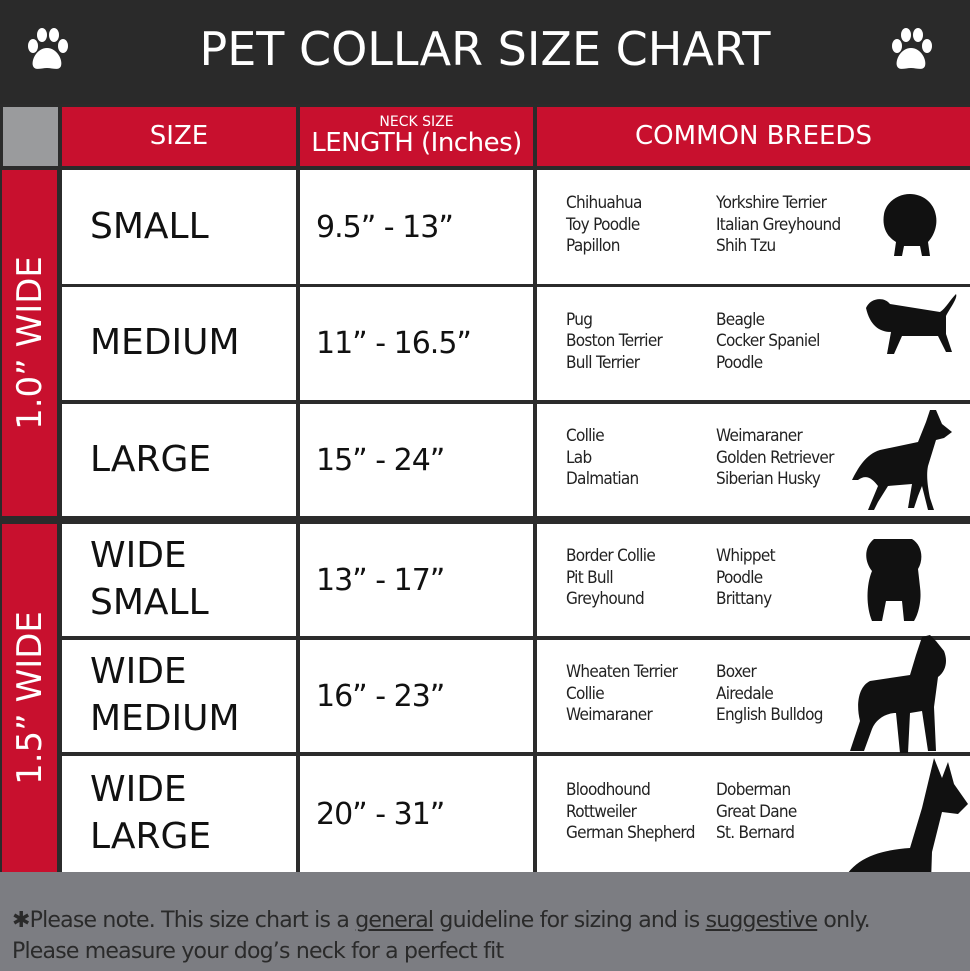  Describe the element at coordinates (755, 833) in the screenshot. I see `breed-item: St. Bernard` at that location.